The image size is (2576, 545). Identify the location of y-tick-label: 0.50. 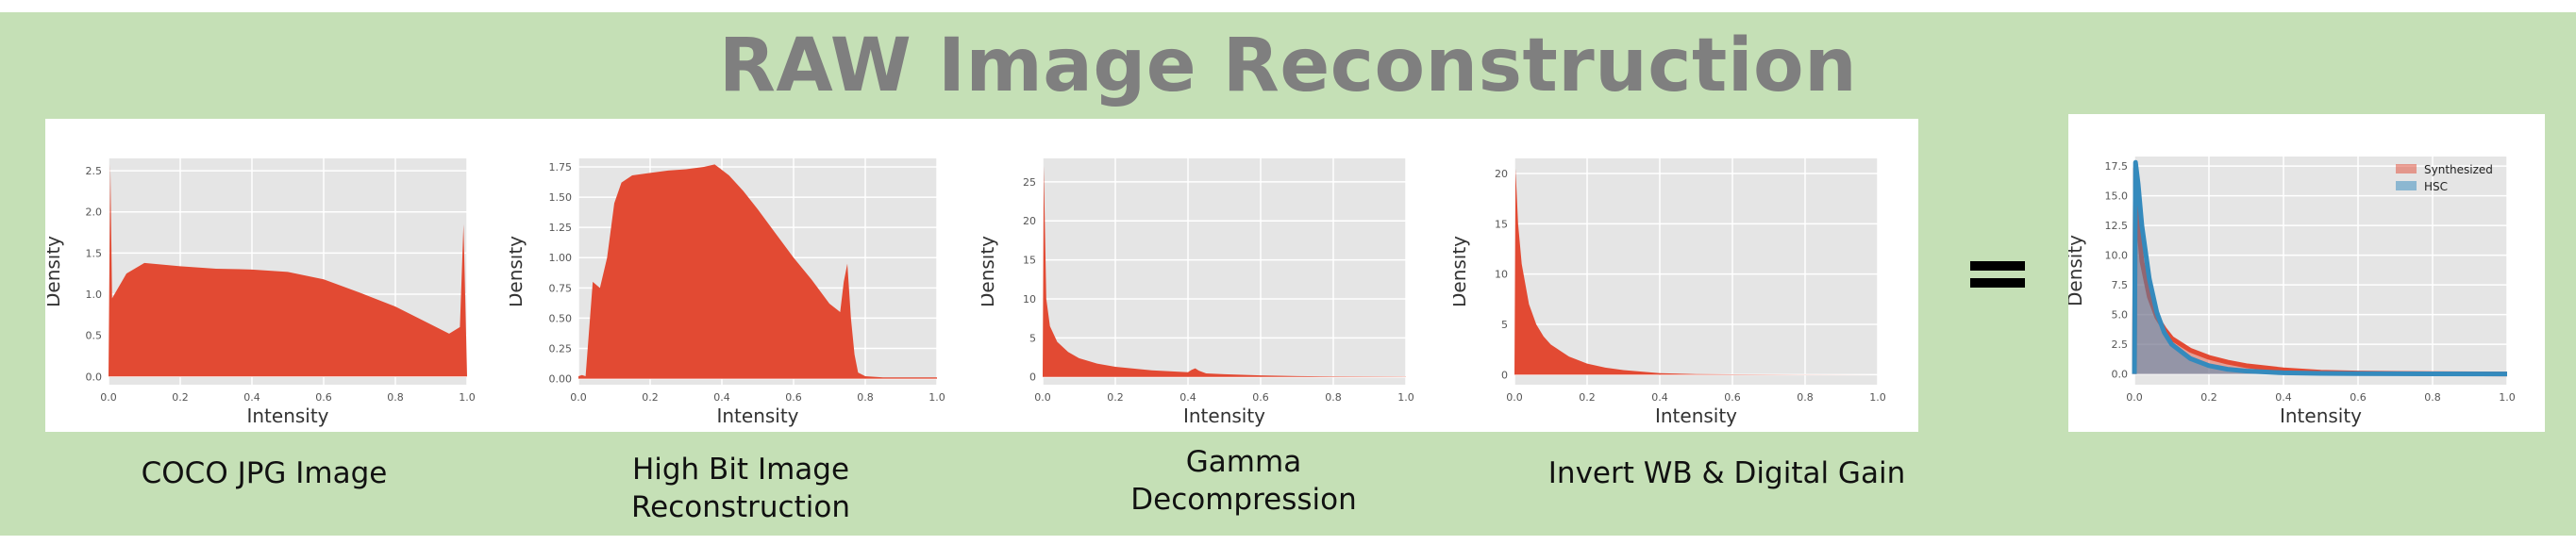
(561, 318).